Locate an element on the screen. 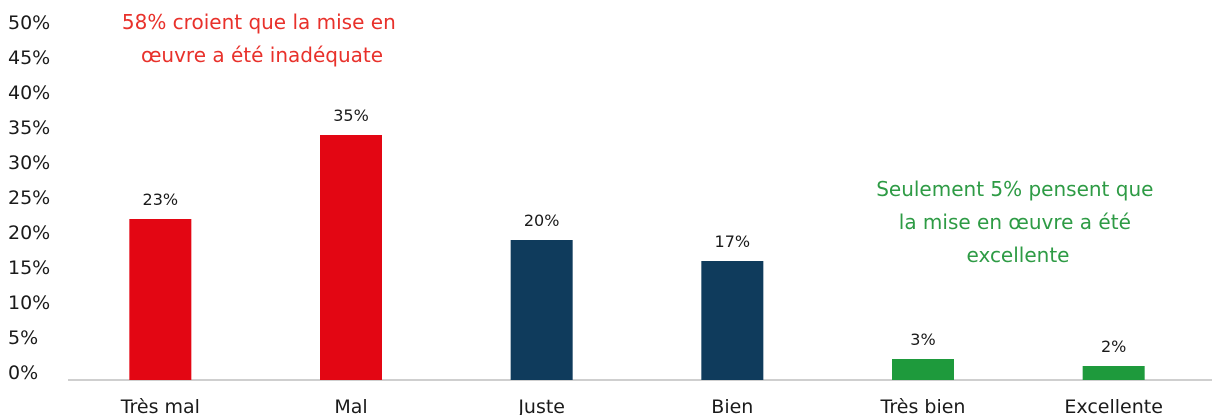 The height and width of the screenshot is (415, 1215). y-tick-label: 30% is located at coordinates (29, 163).